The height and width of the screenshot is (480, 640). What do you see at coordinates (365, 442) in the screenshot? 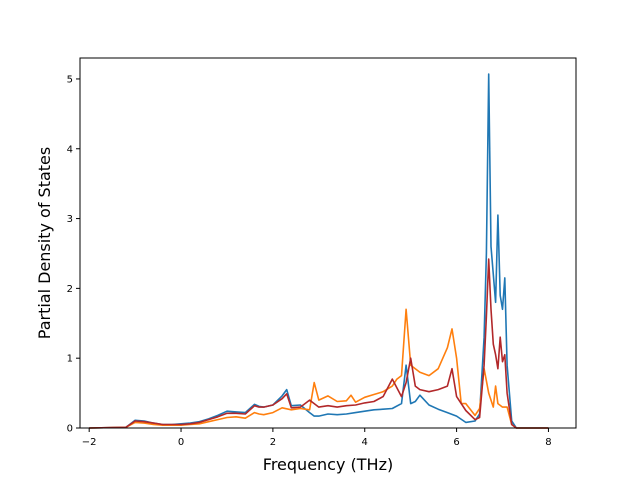
I see `x-tick-label: 4` at bounding box center [365, 442].